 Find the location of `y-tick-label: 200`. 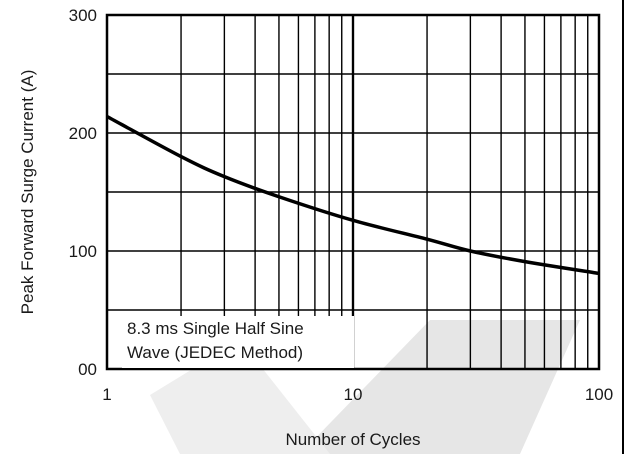

y-tick-label: 200 is located at coordinates (83, 133).